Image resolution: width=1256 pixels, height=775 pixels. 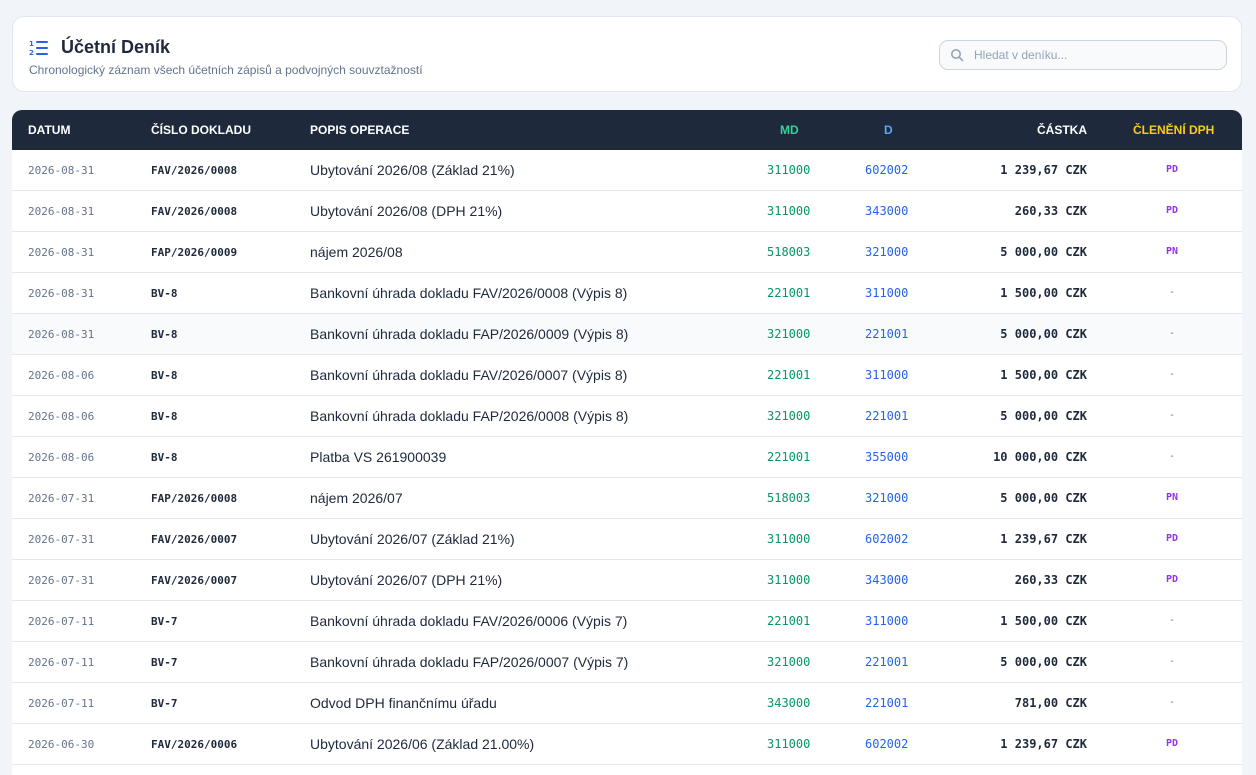 What do you see at coordinates (38, 48) in the screenshot?
I see `ordered-list-icon: 1 2` at bounding box center [38, 48].